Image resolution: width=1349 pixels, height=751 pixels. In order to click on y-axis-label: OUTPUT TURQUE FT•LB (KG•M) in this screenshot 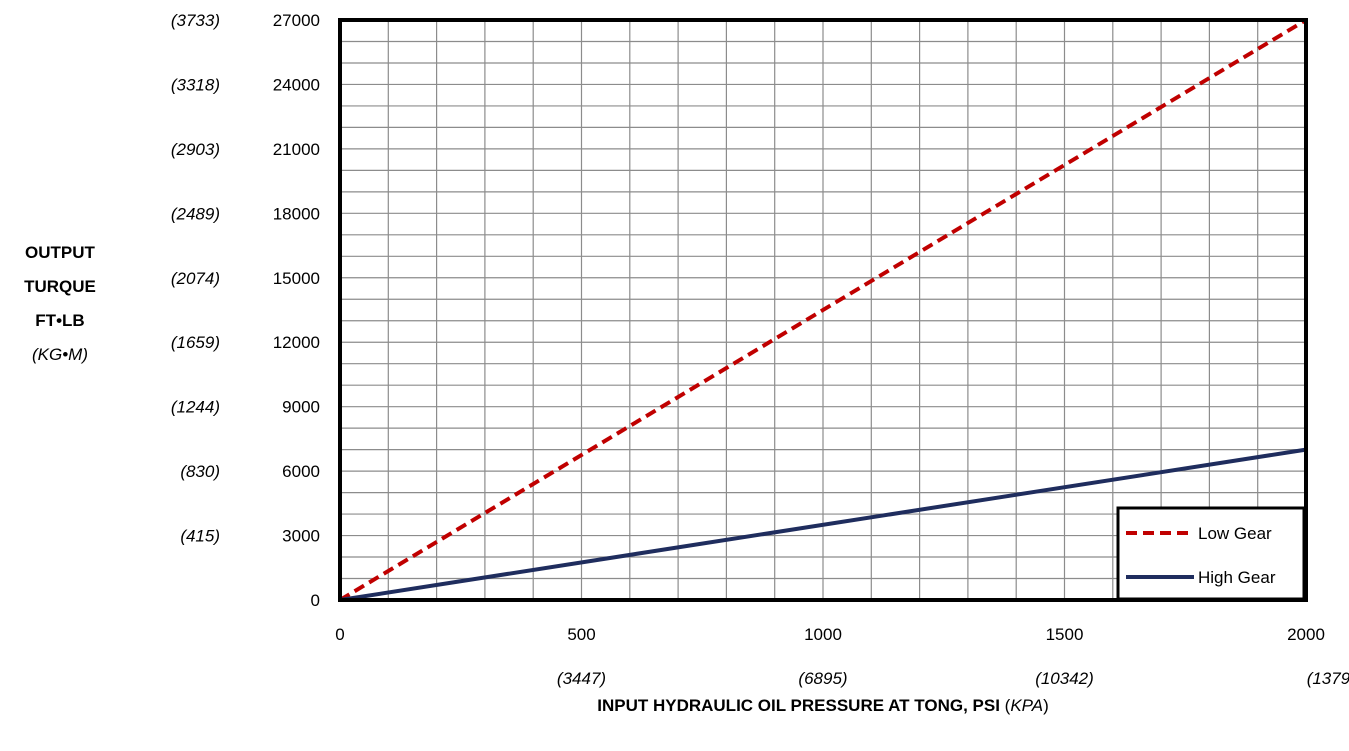, I will do `click(60, 303)`.